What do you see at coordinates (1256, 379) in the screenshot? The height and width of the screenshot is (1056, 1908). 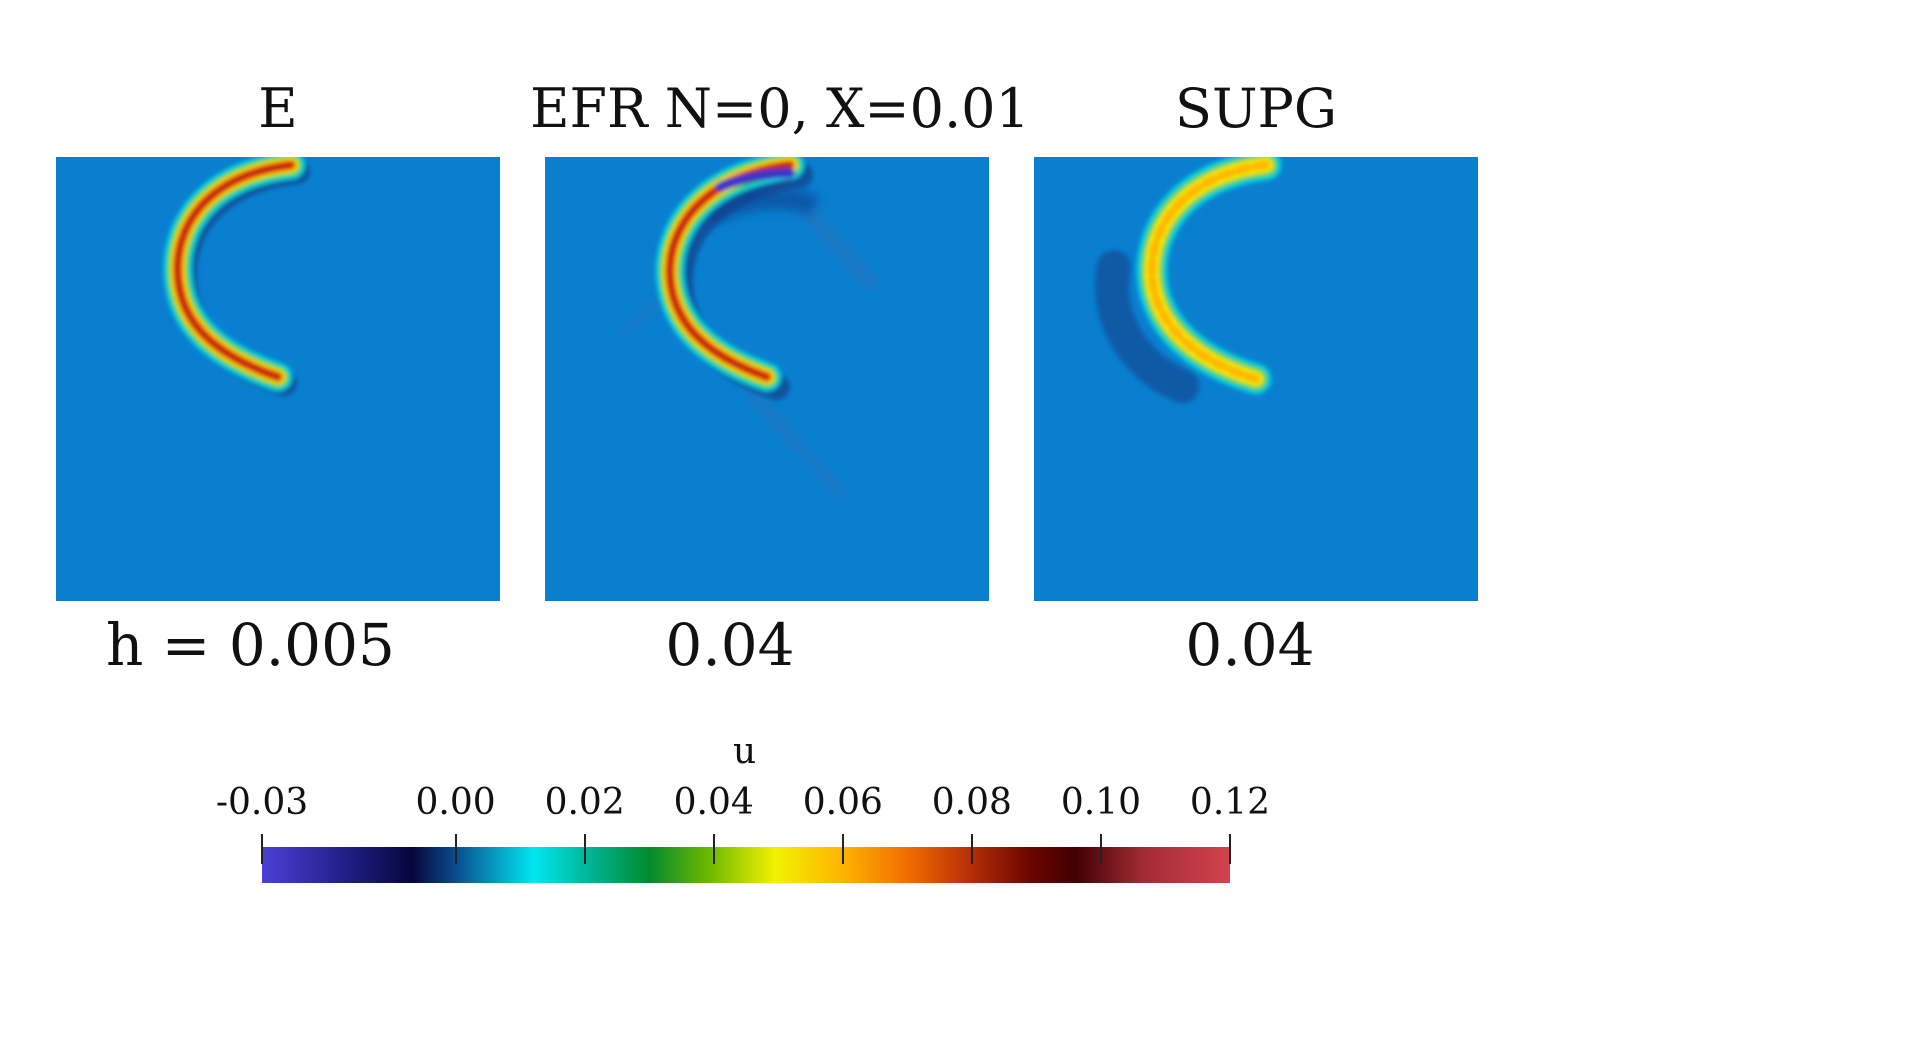 I see `solution-field-supg` at bounding box center [1256, 379].